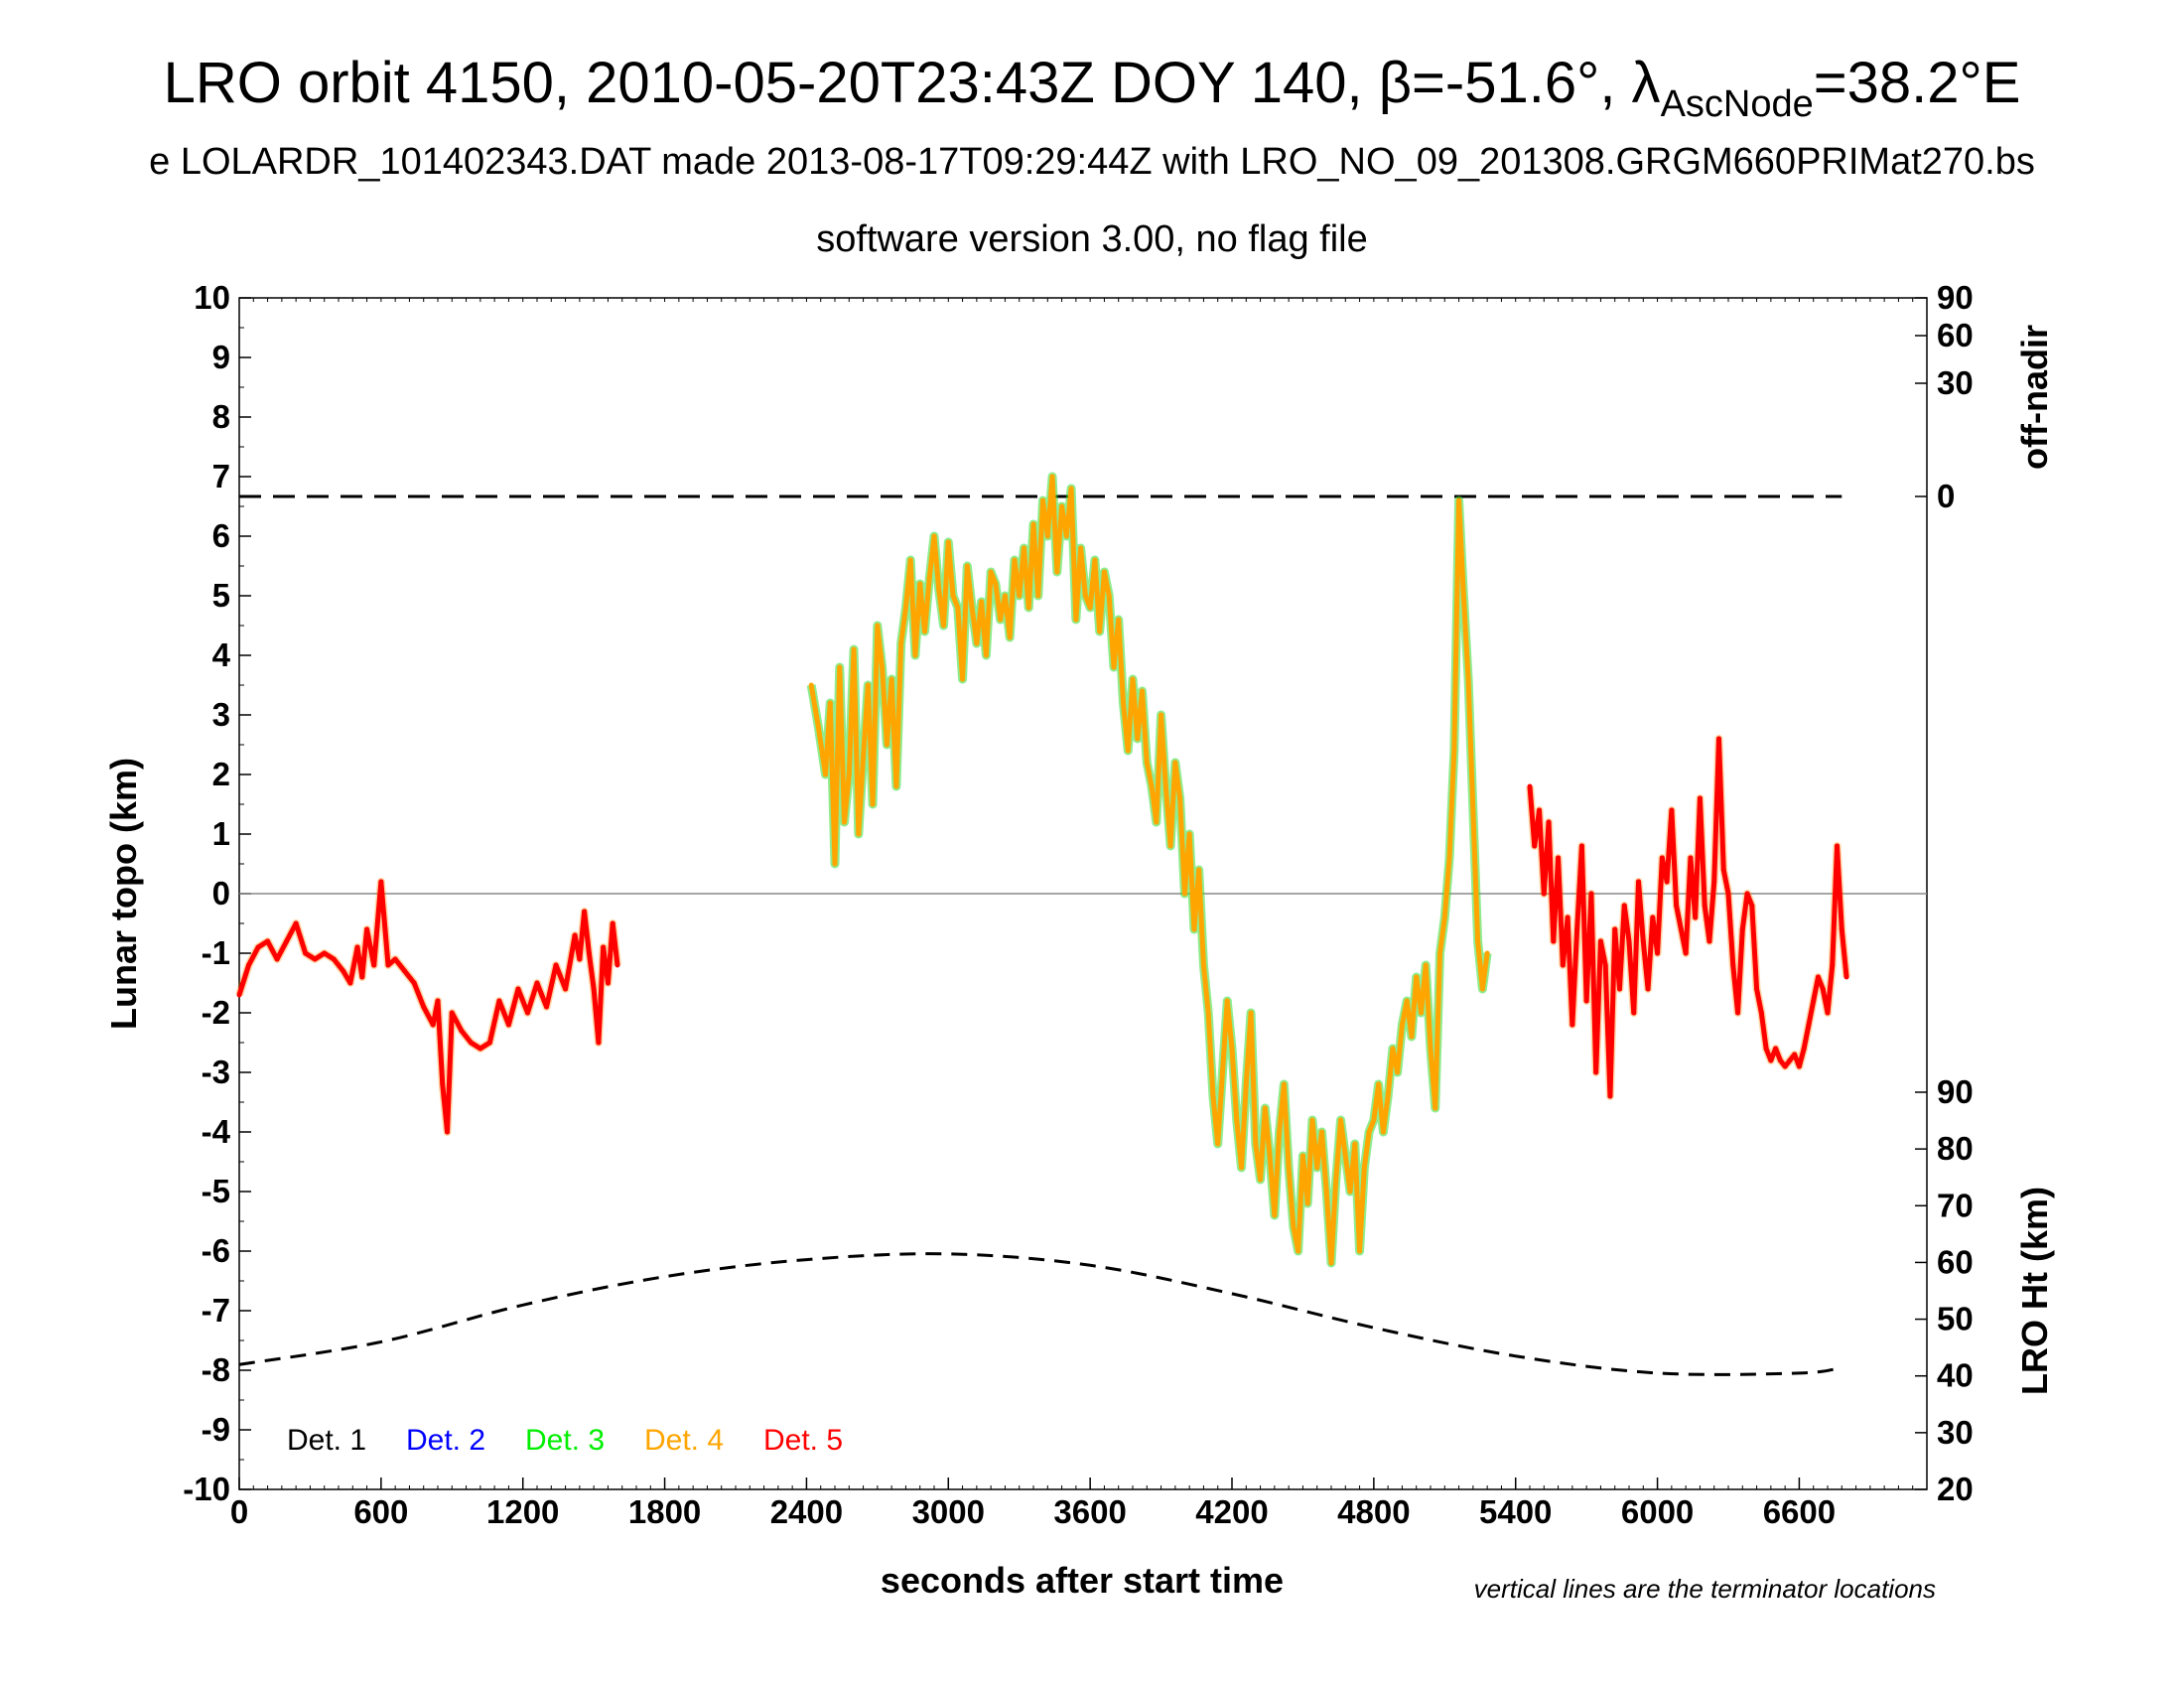 Image resolution: width=2184 pixels, height=1688 pixels. I want to click on y-left-tick-label: -10, so click(206, 1489).